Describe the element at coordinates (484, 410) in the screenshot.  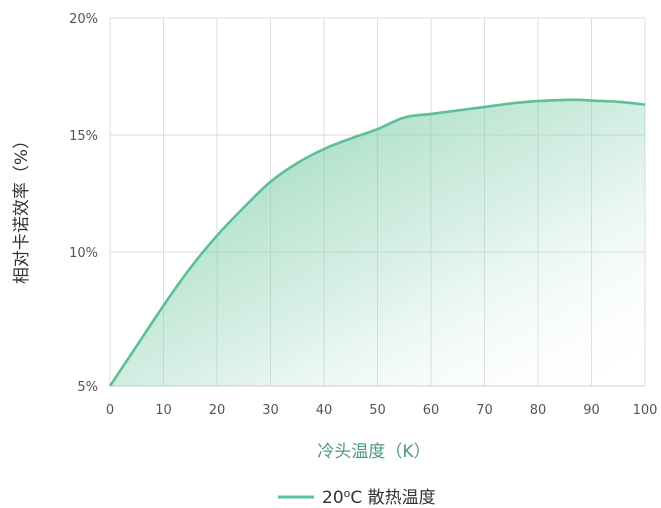
I see `x-tick-label: 70` at that location.